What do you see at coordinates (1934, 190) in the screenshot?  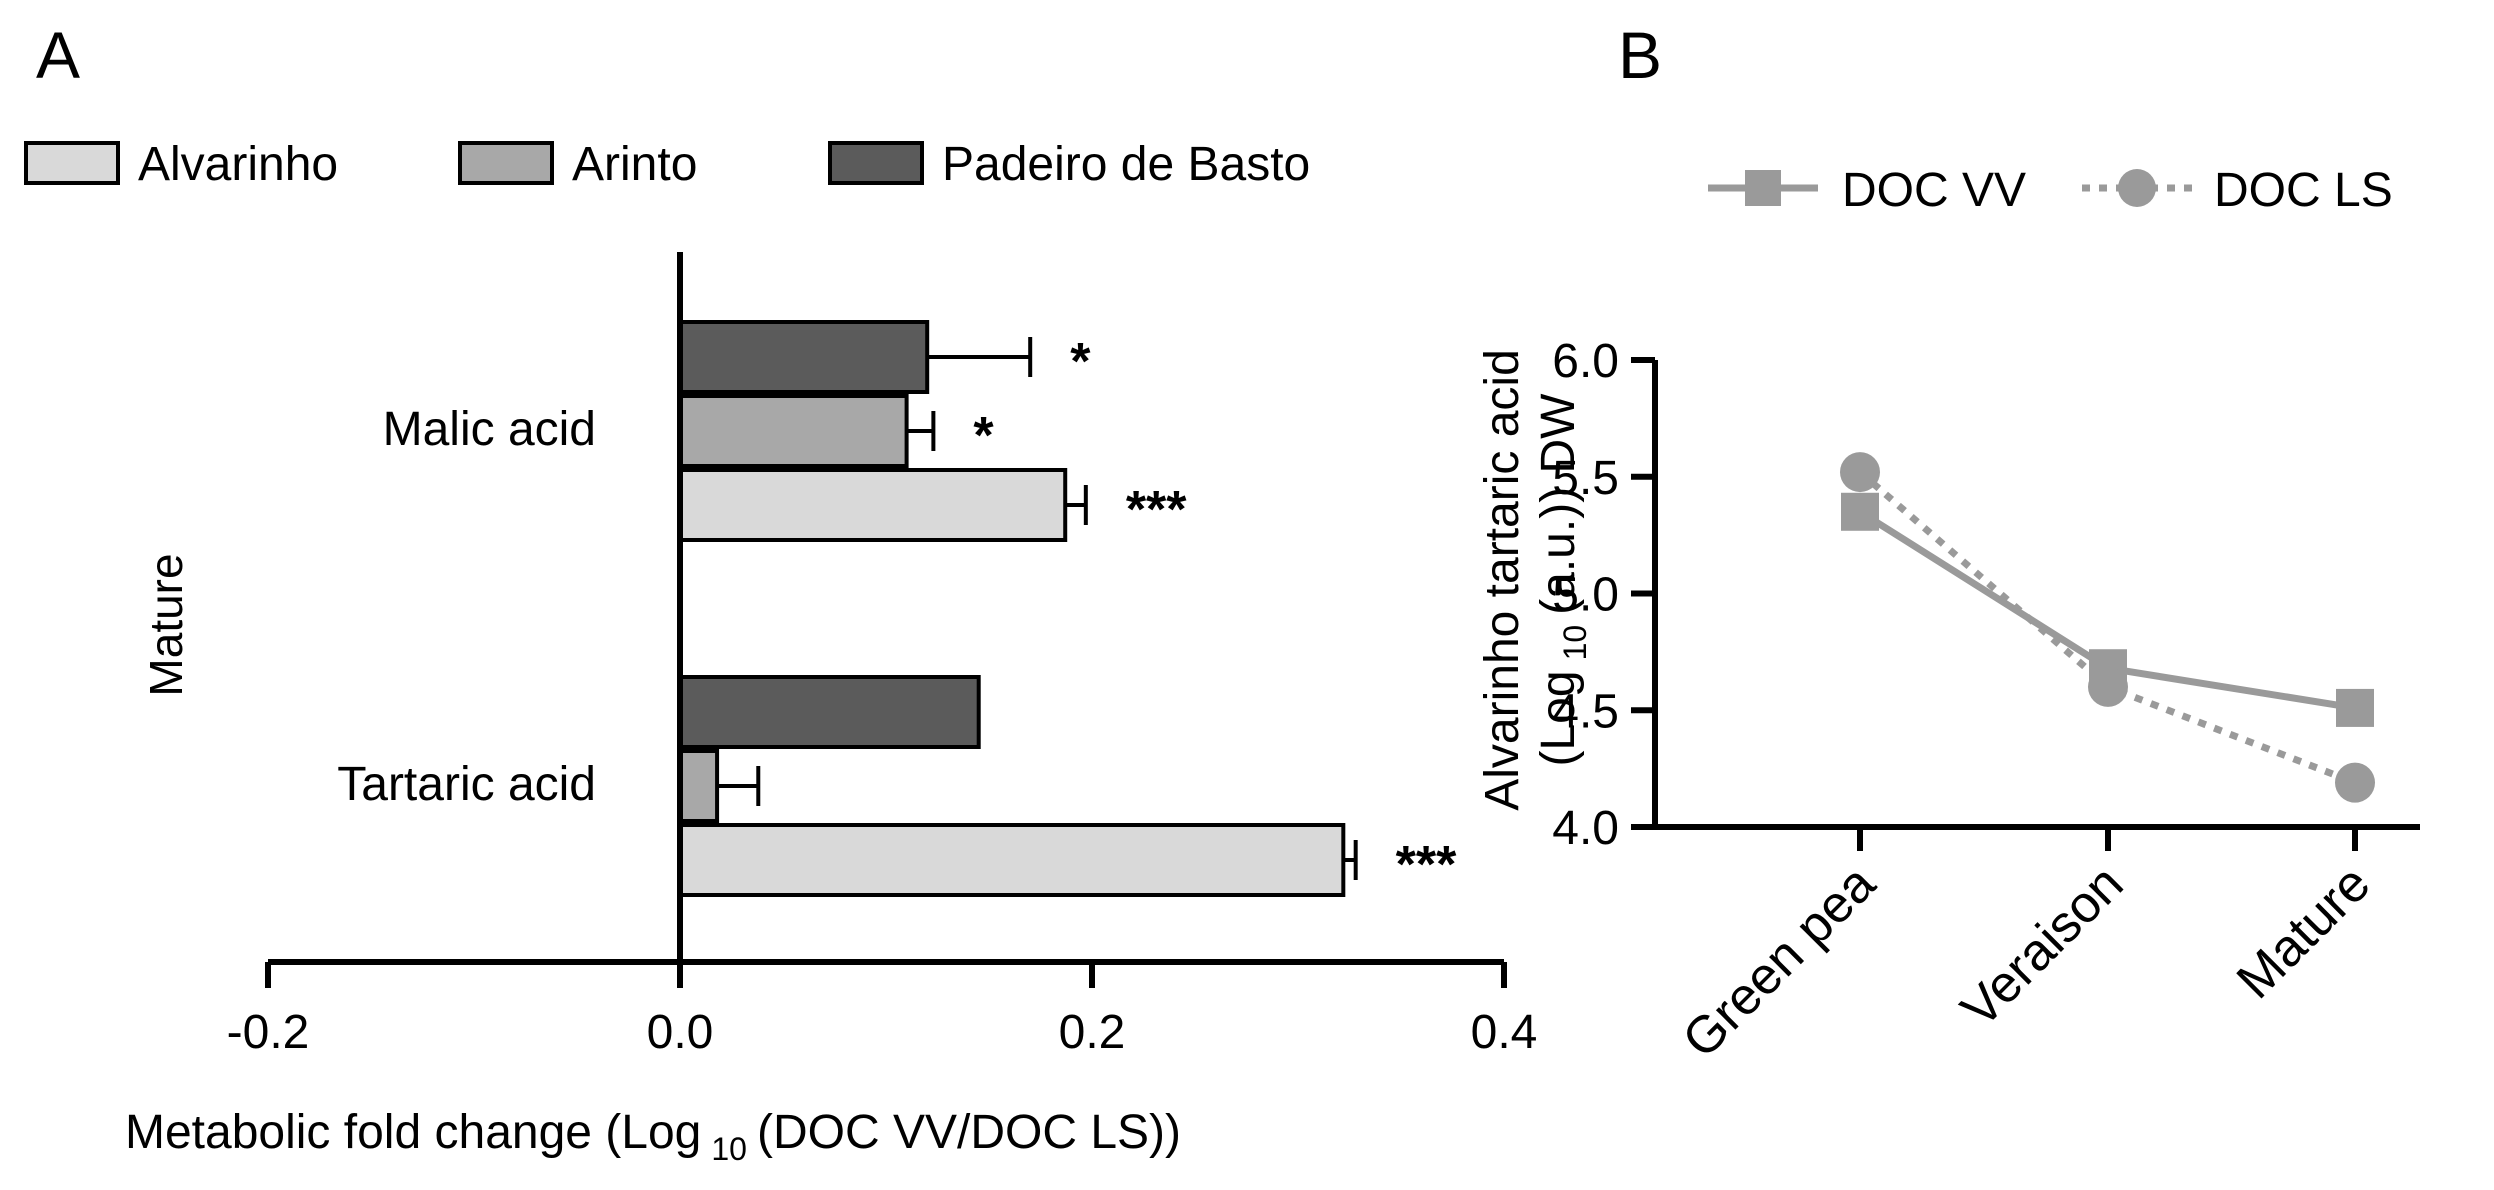 I see `legend-label-doc-vv: DOC VV` at bounding box center [1934, 190].